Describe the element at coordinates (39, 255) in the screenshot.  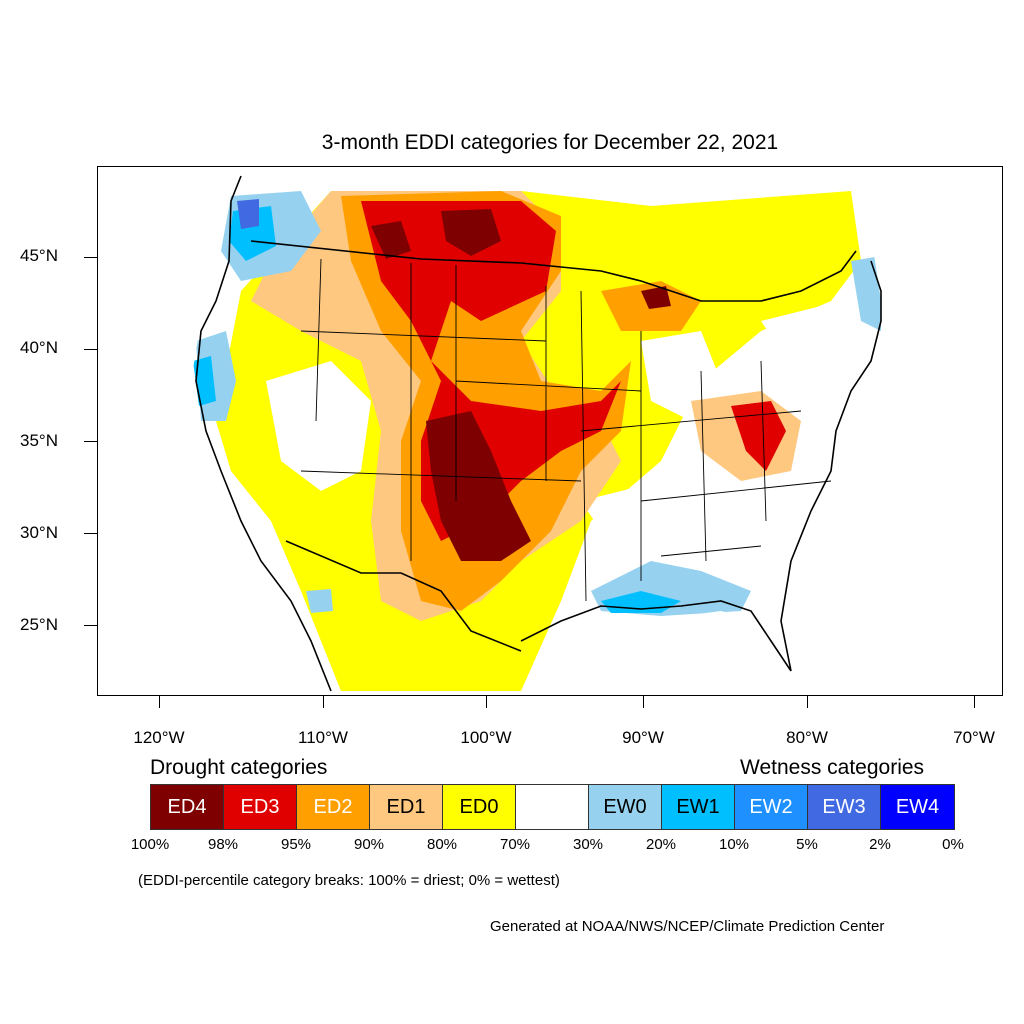
I see `lat-label-45: 45°N` at that location.